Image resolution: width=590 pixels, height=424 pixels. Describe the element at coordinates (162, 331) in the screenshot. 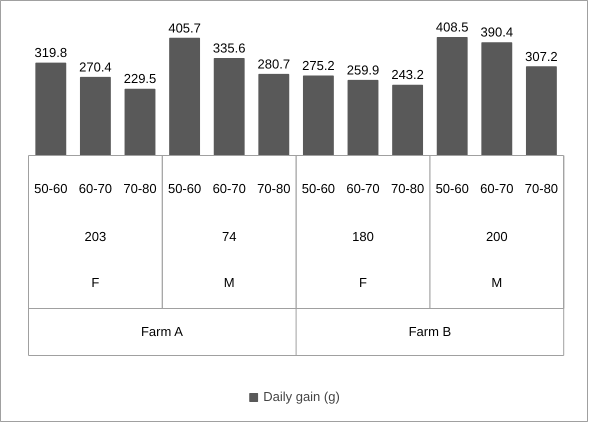

I see `text: Farm A` at that location.